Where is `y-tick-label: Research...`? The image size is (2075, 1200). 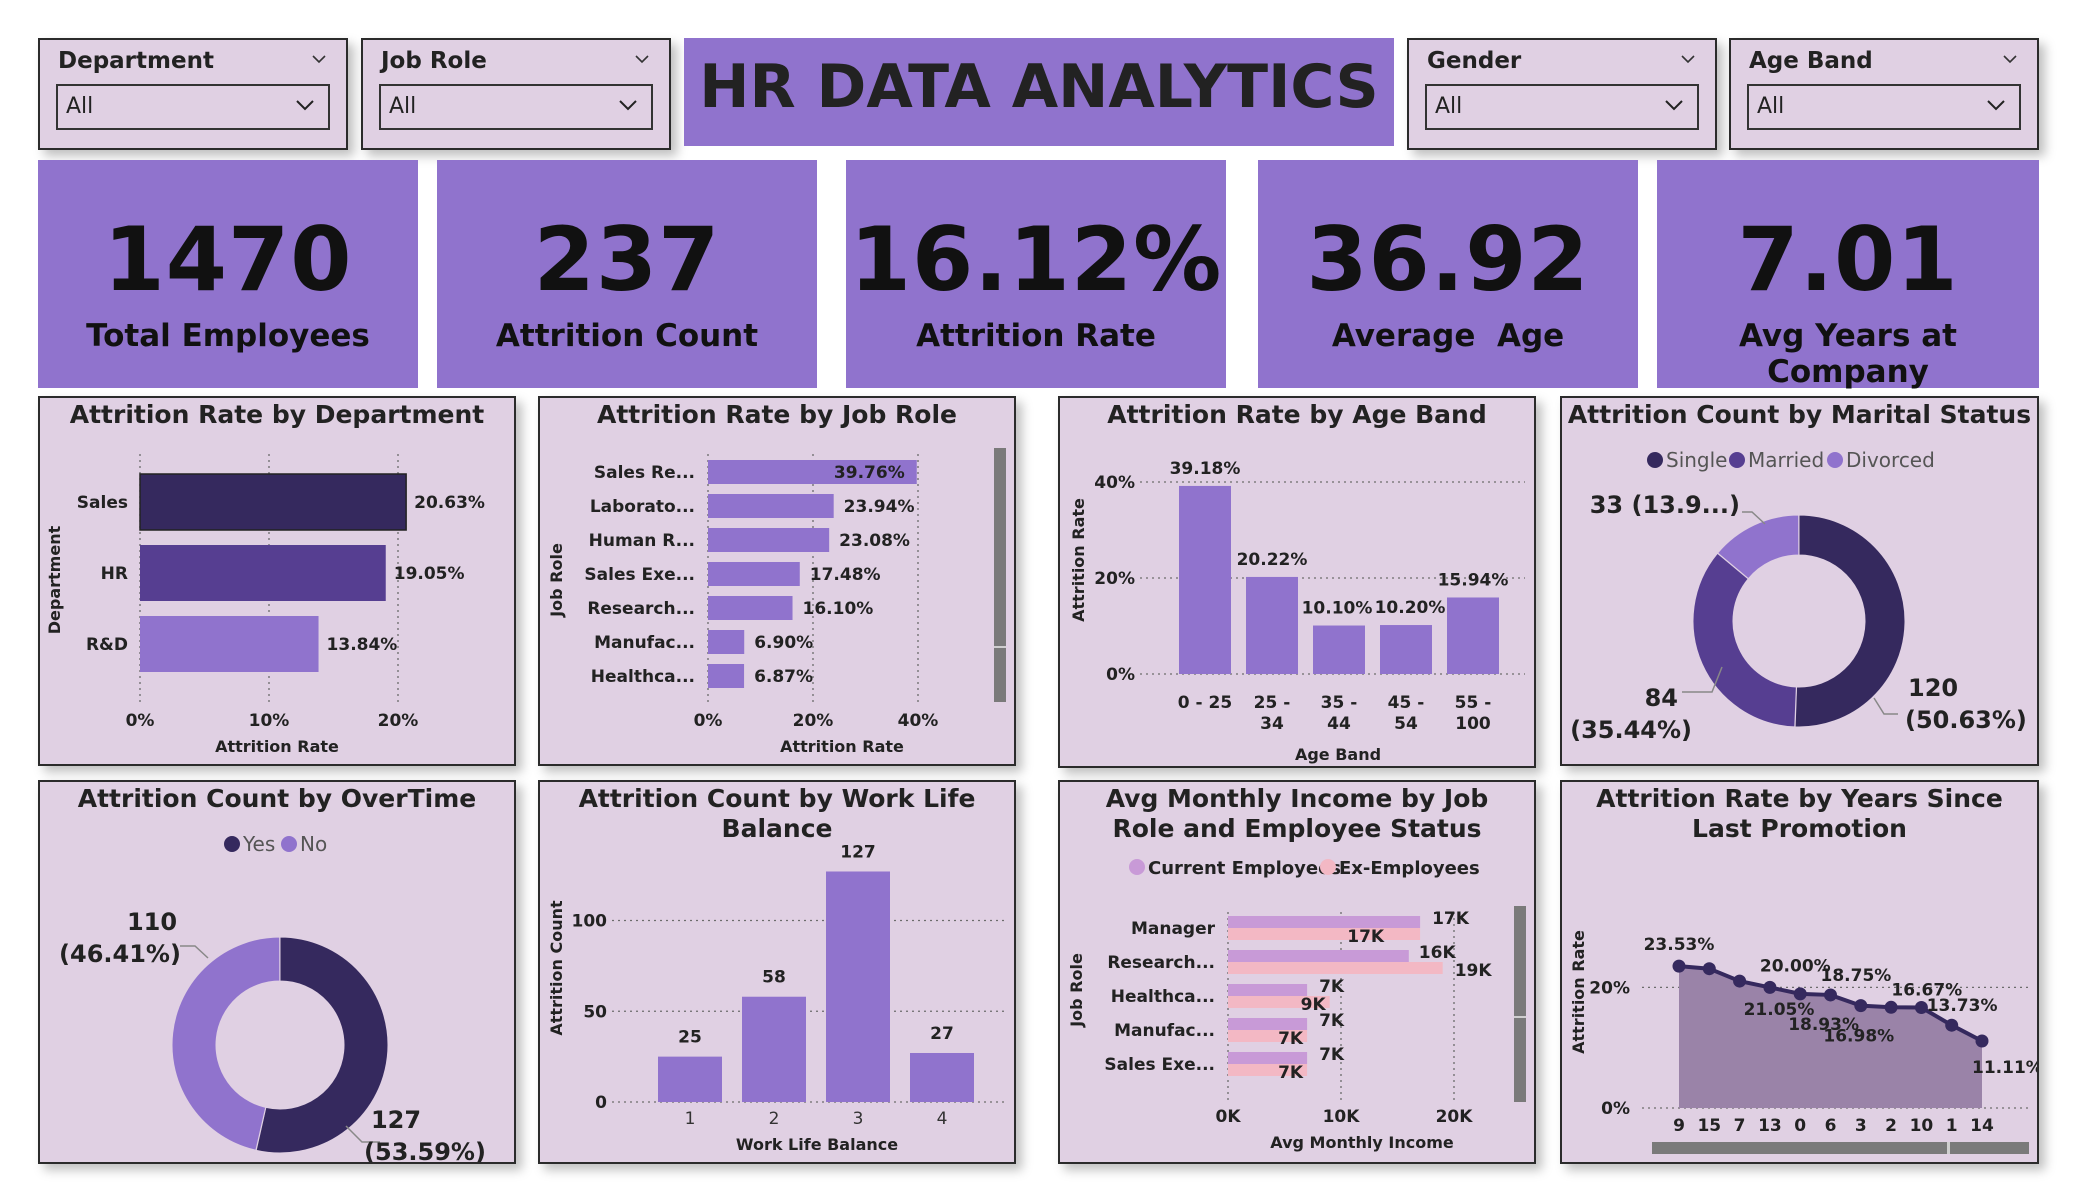 y-tick-label: Research... is located at coordinates (641, 609).